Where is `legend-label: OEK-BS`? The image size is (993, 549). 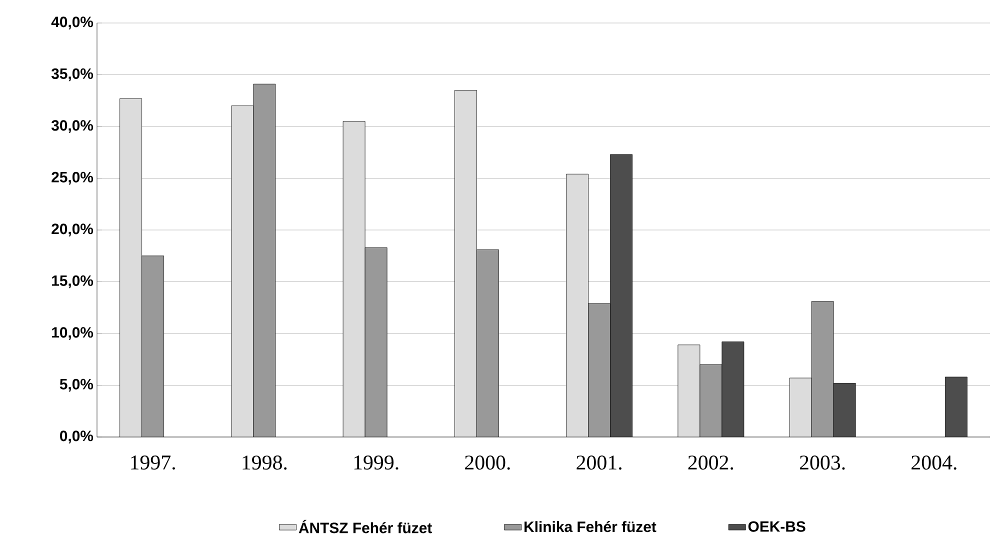
legend-label: OEK-BS is located at coordinates (777, 526).